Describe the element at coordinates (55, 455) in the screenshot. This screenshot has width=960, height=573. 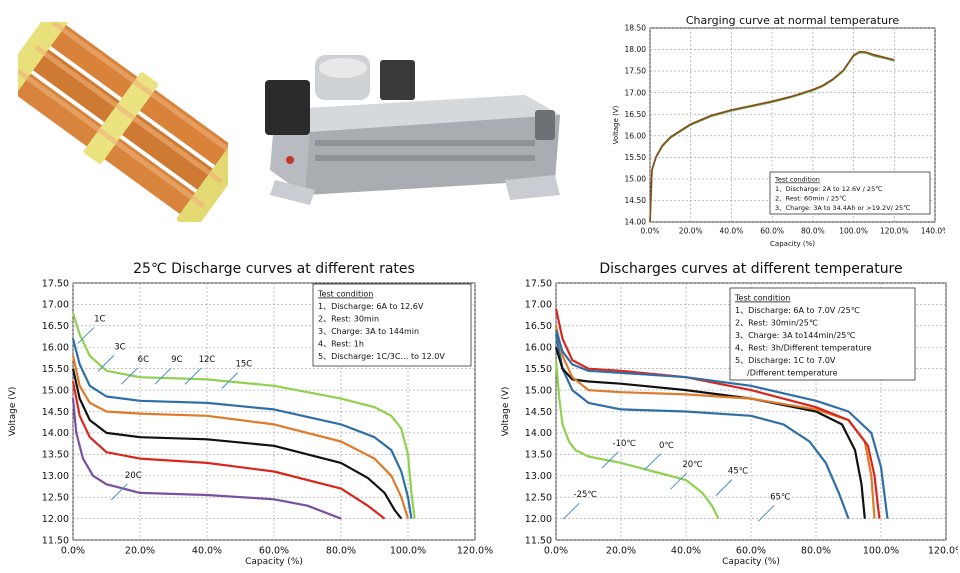
I see `y-tick-label: 13.50` at that location.